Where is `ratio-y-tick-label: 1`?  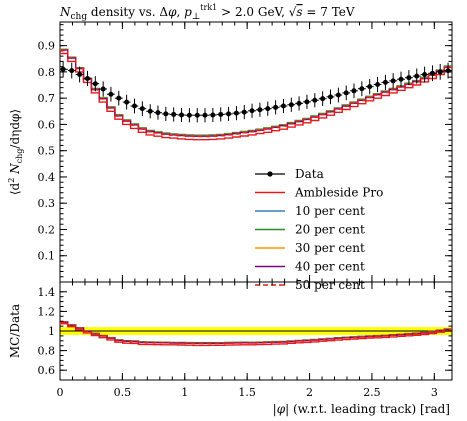
ratio-y-tick-label: 1 is located at coordinates (51, 331).